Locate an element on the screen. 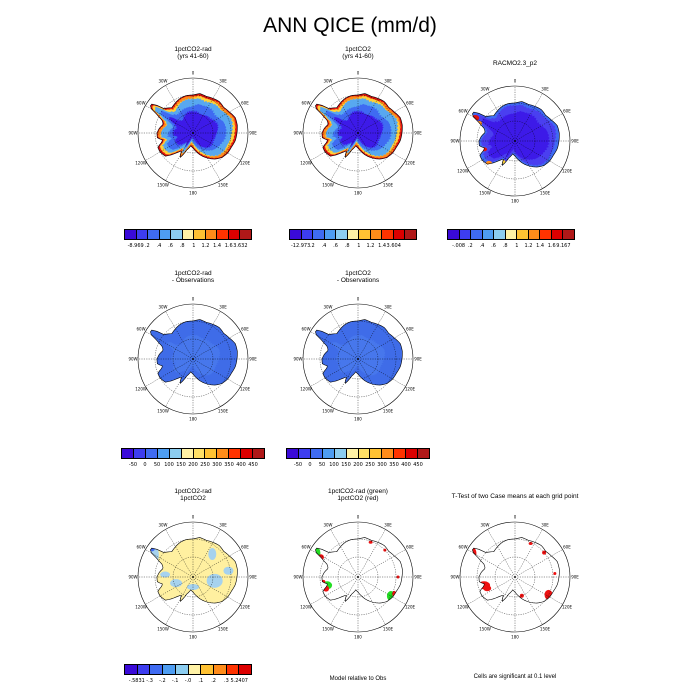  colorbar-label: -.3 is located at coordinates (149, 681).